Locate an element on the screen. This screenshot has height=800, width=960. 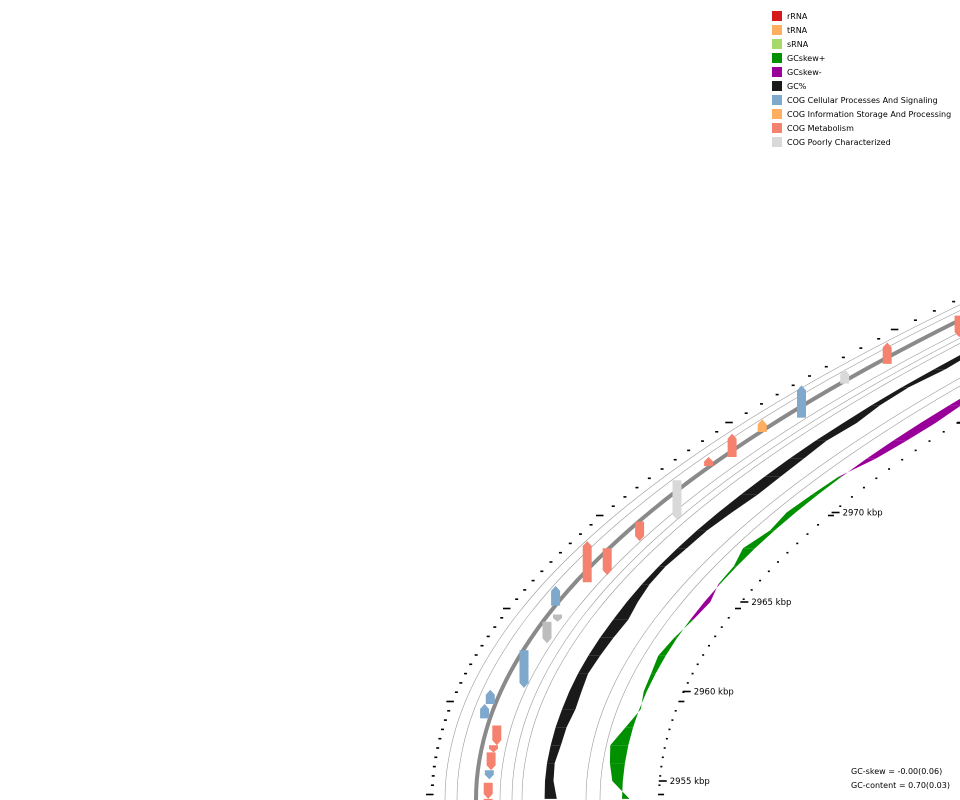
legend-item-gc_content: GC% is located at coordinates (861, 86).